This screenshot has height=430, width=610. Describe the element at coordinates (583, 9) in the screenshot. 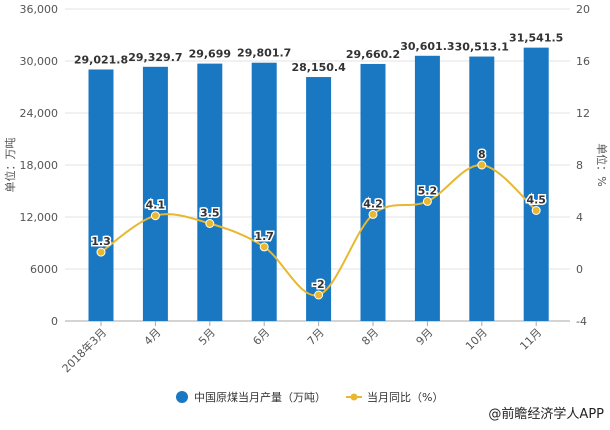

I see `y2-tick-label: 20` at that location.